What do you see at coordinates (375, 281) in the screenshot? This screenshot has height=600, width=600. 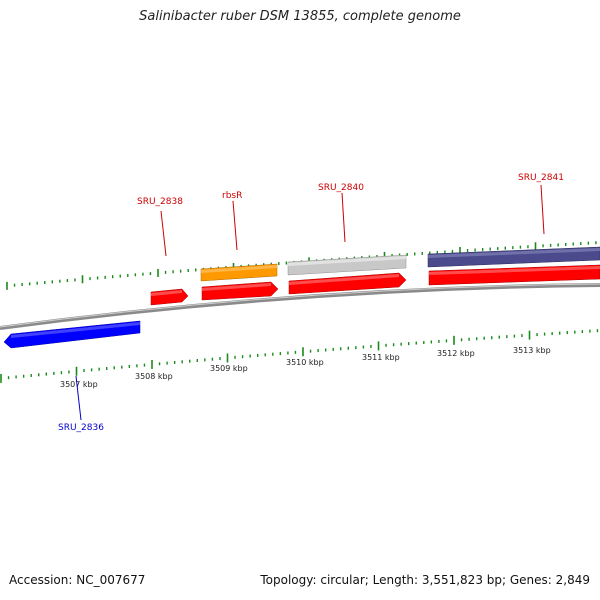 I see `cds-shine` at bounding box center [375, 281].